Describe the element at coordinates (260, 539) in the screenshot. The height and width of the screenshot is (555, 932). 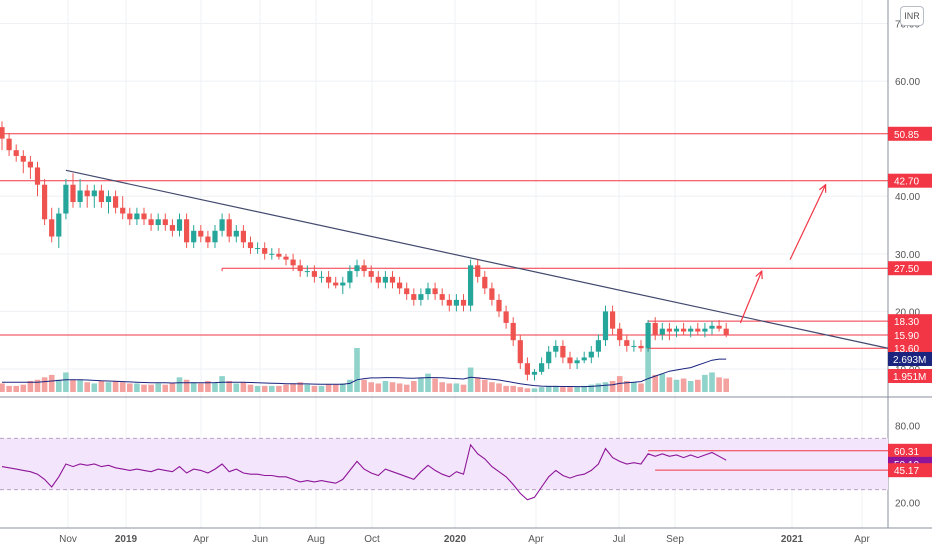
I see `time-axis-label: Jun` at that location.